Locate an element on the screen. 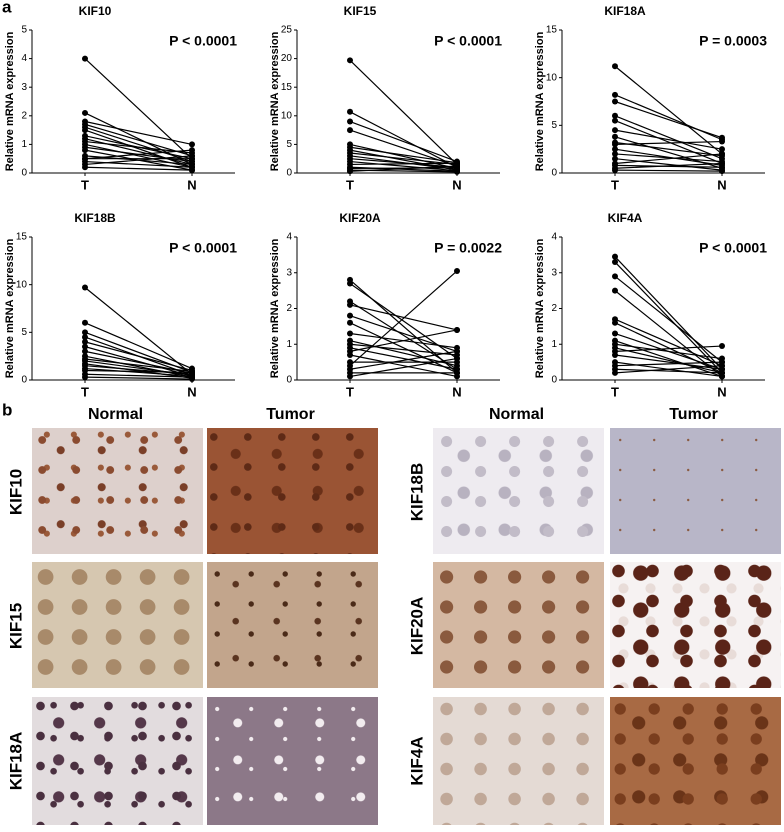 This screenshot has width=784, height=832. row-label: KIF18A is located at coordinates (15, 761).